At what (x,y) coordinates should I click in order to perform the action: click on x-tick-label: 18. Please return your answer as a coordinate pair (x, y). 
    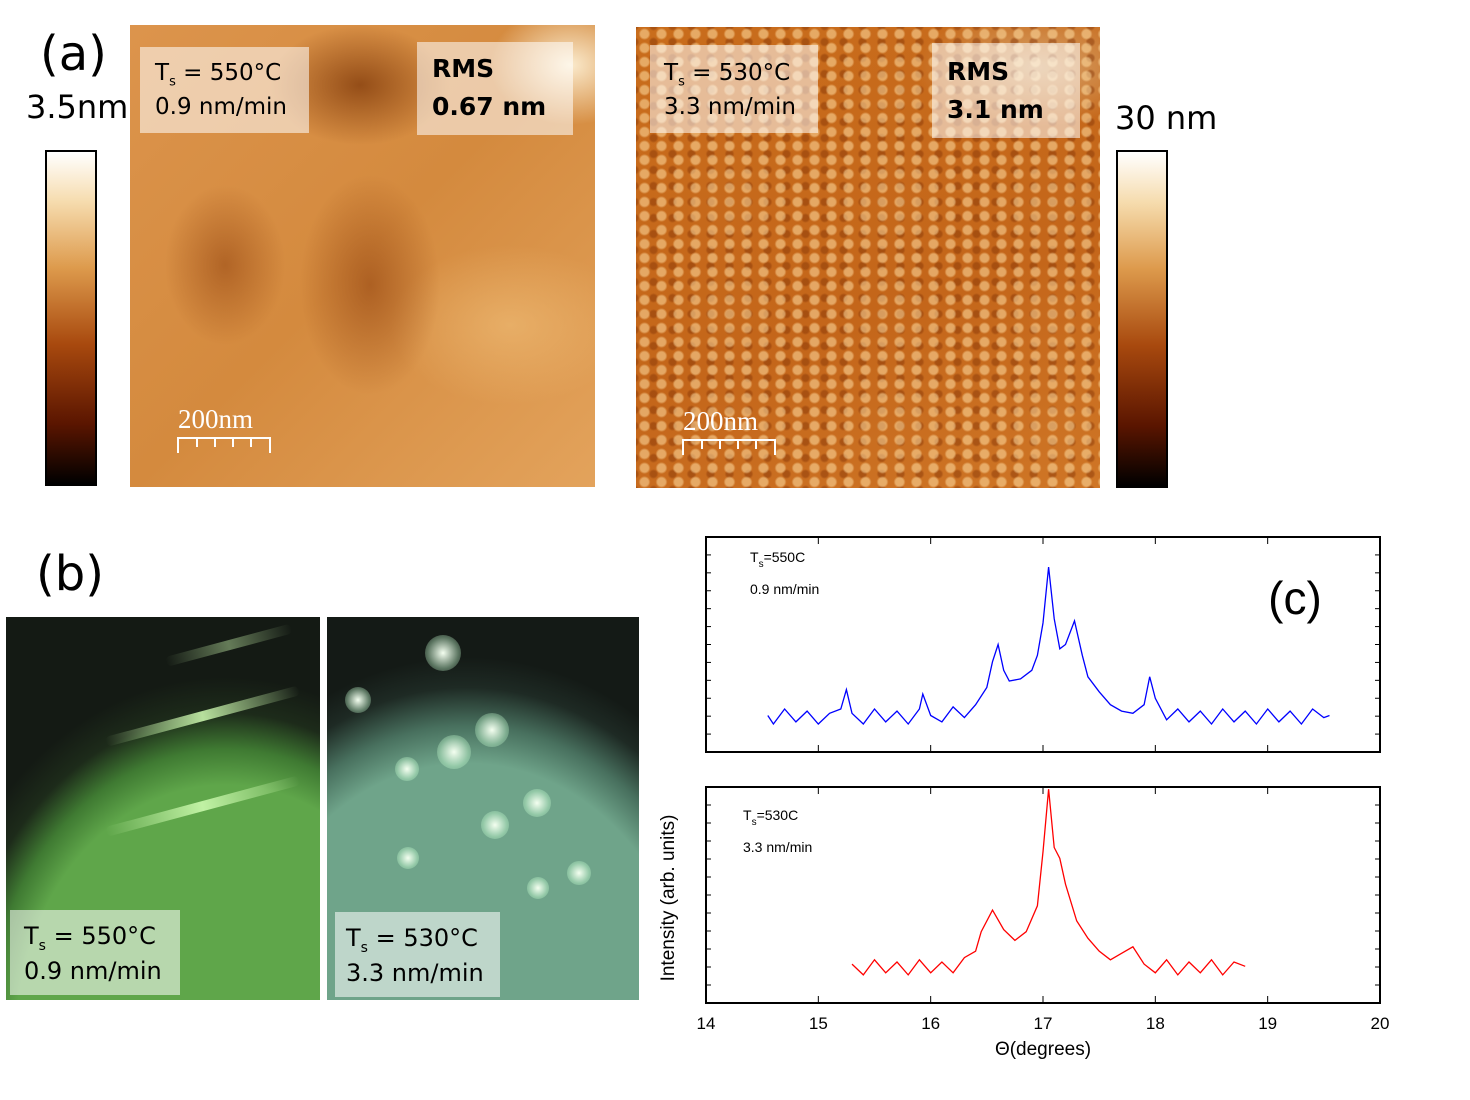
    Looking at the image, I should click on (1155, 1023).